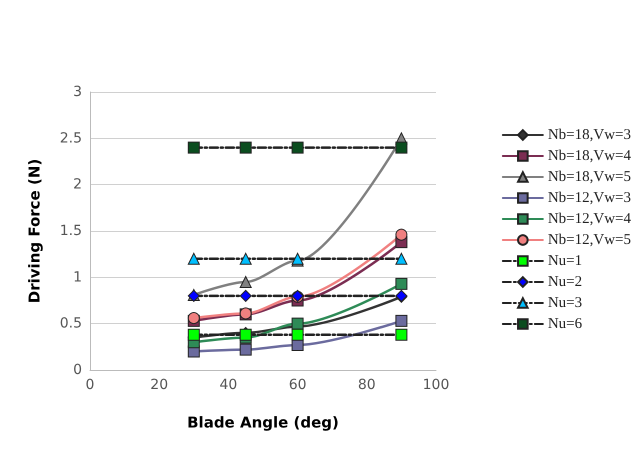 The height and width of the screenshot is (459, 641). I want to click on x-tick-label: 20, so click(159, 385).